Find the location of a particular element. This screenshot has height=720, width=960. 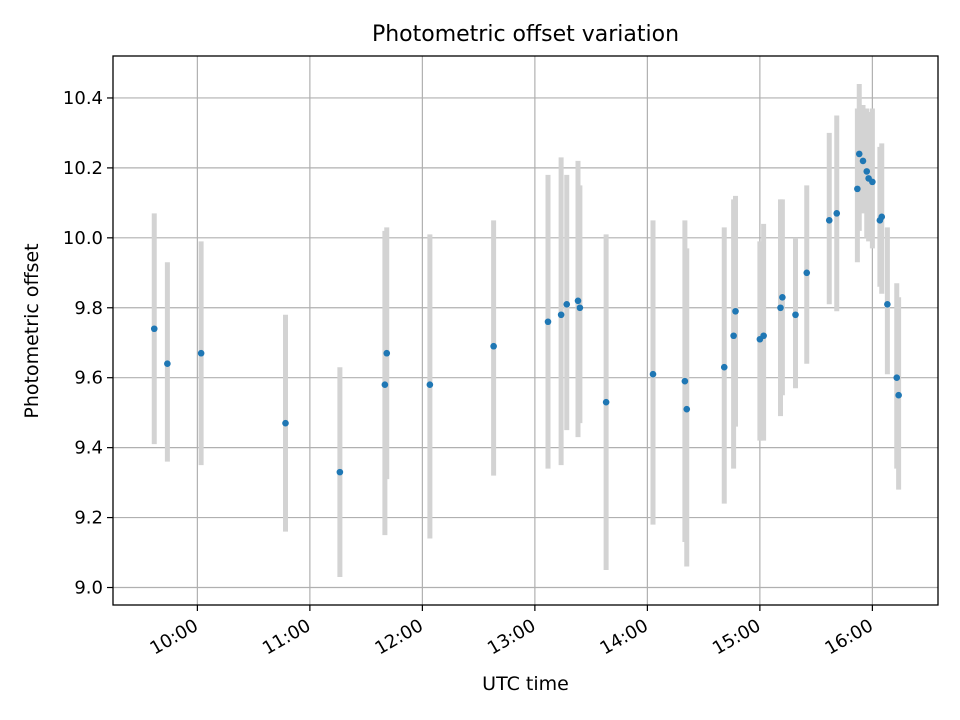

x-tick-label: 15:00 is located at coordinates (736, 637).